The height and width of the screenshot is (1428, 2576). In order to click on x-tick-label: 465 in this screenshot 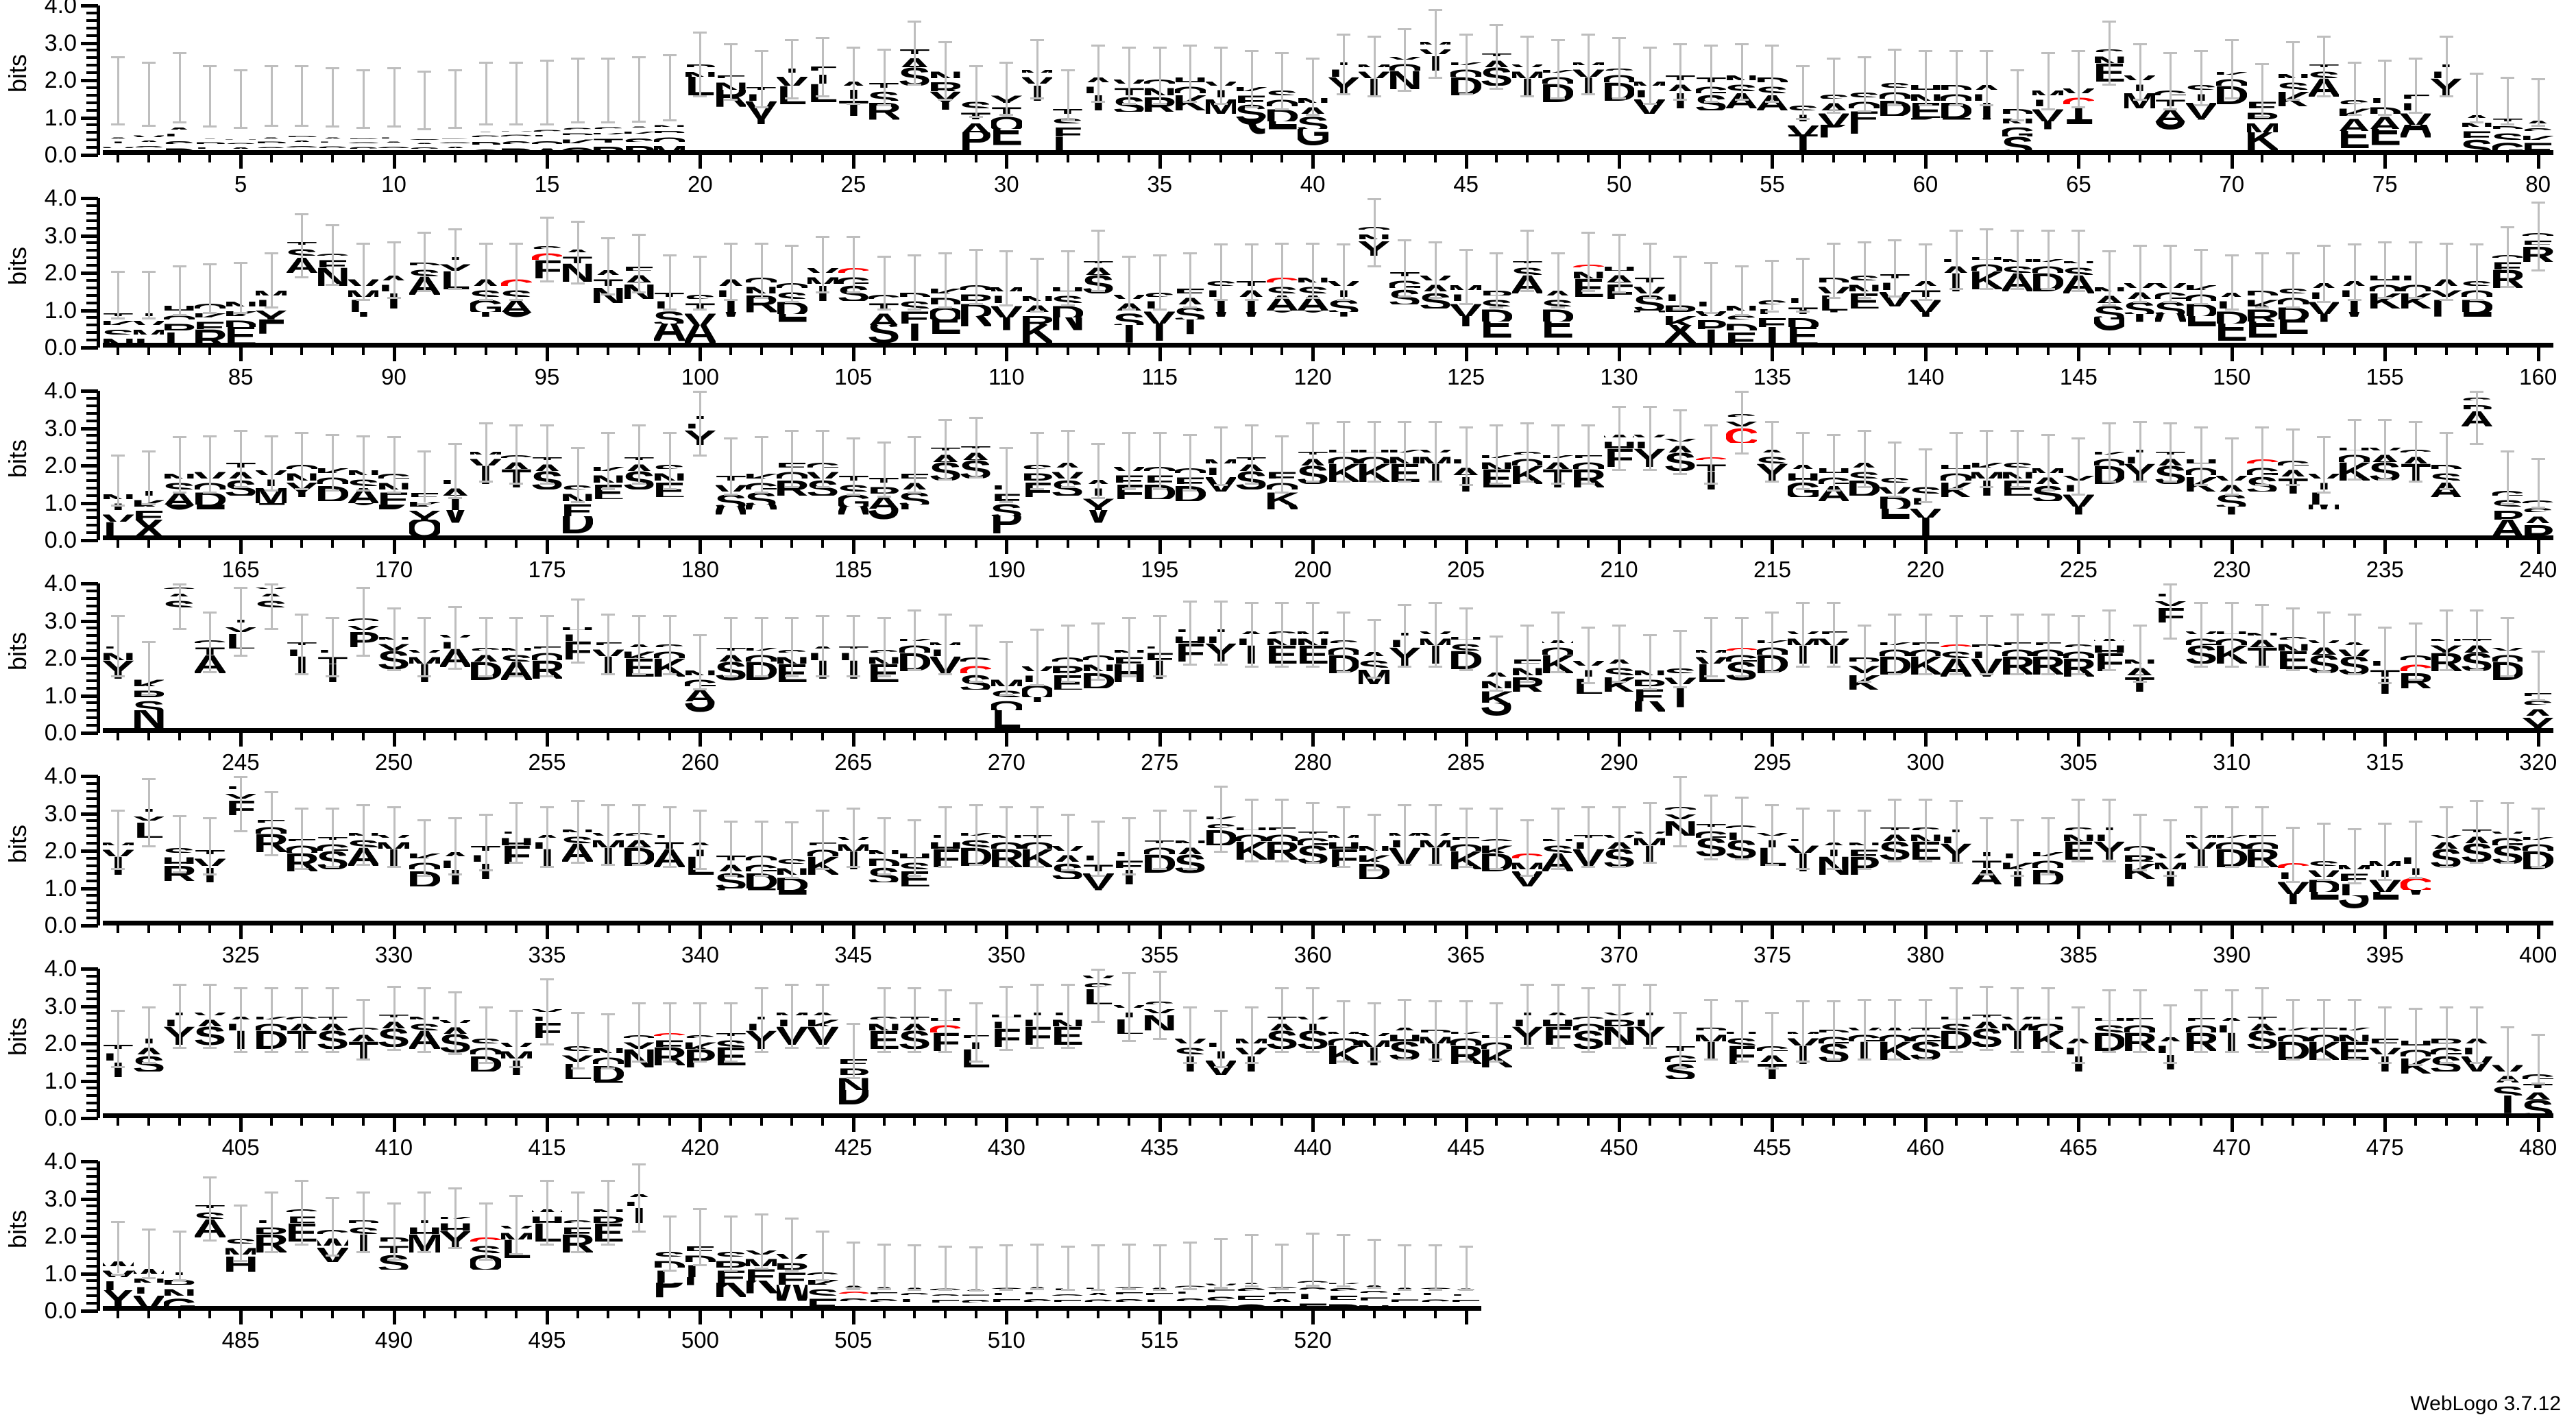, I will do `click(2078, 1147)`.